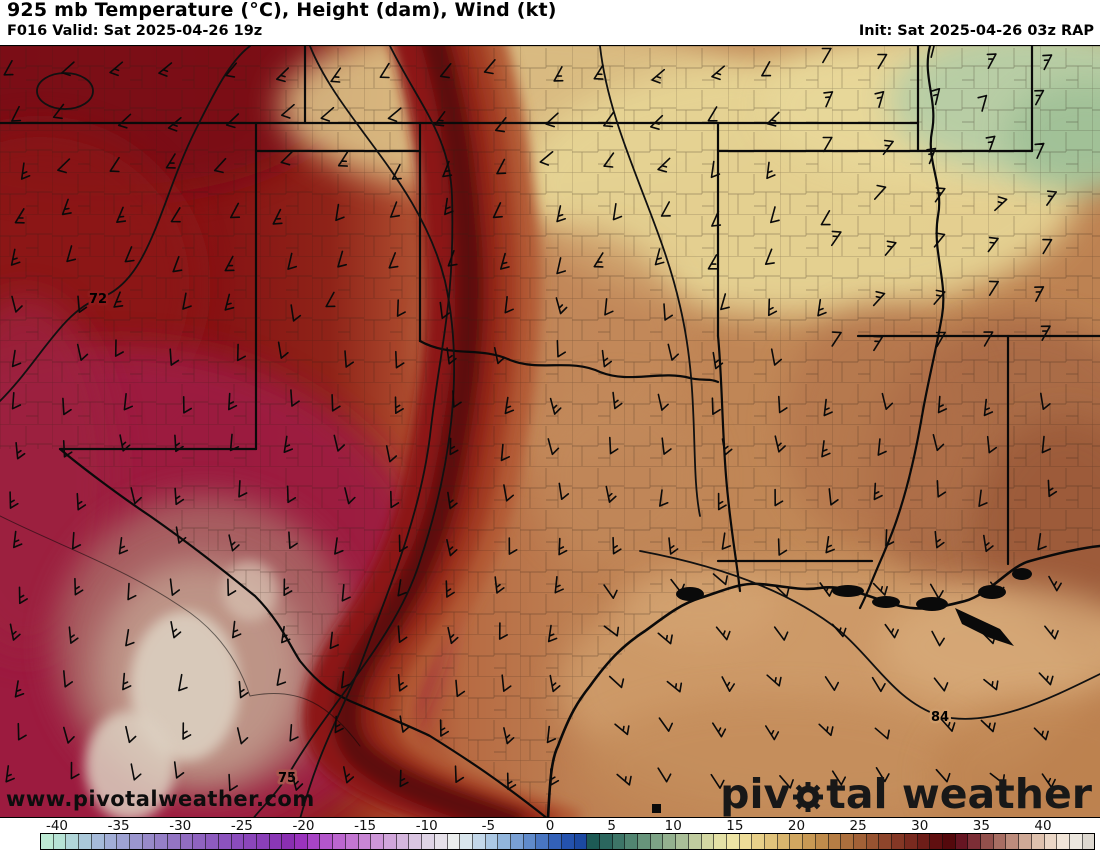 The width and height of the screenshot is (1100, 850). What do you see at coordinates (241, 826) in the screenshot?
I see `scale-tick-label: -25` at bounding box center [241, 826].